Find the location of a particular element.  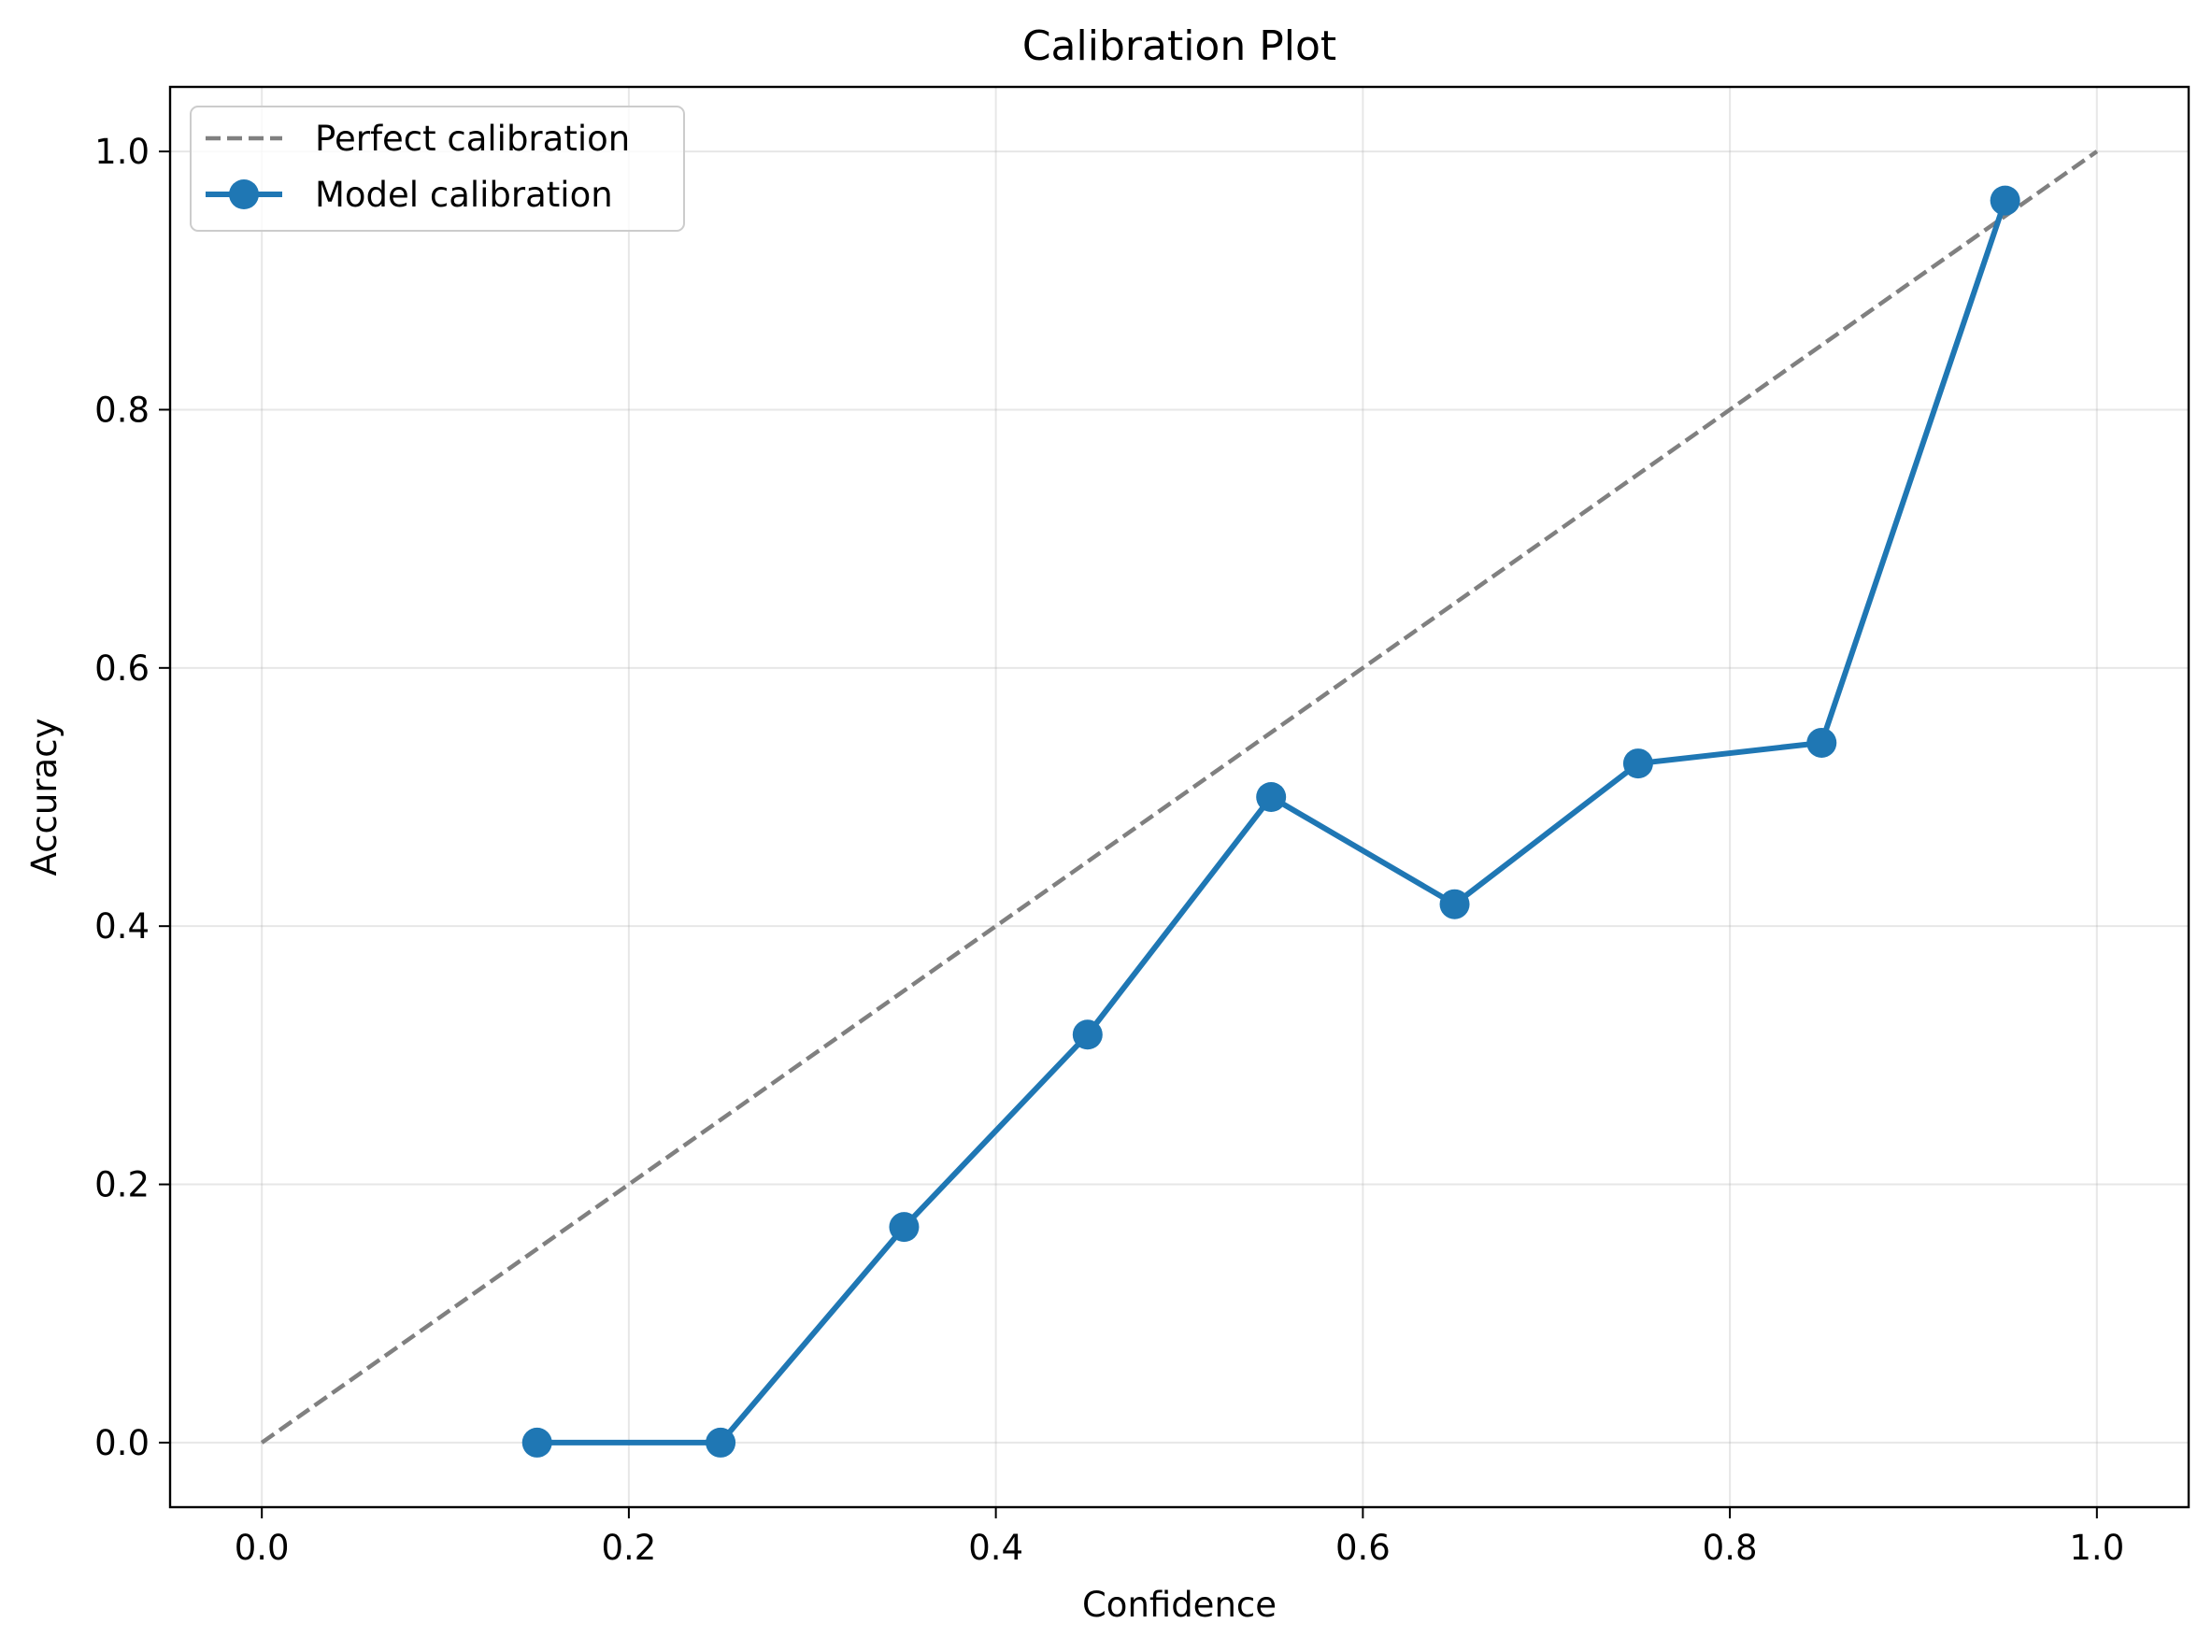

y-tick-label: 0.2 is located at coordinates (122, 1185).